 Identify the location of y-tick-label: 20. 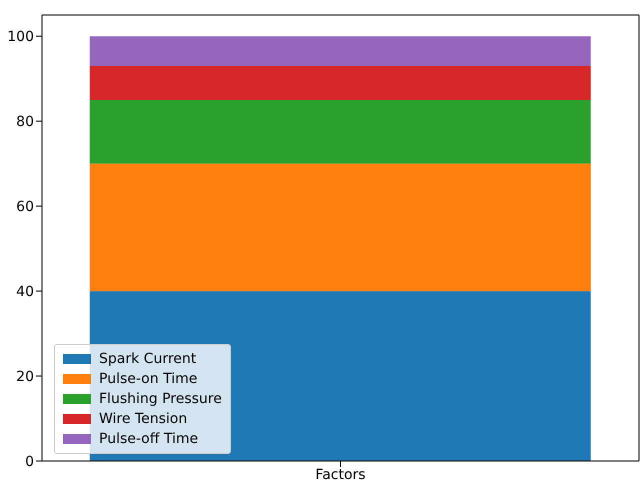
(25, 377).